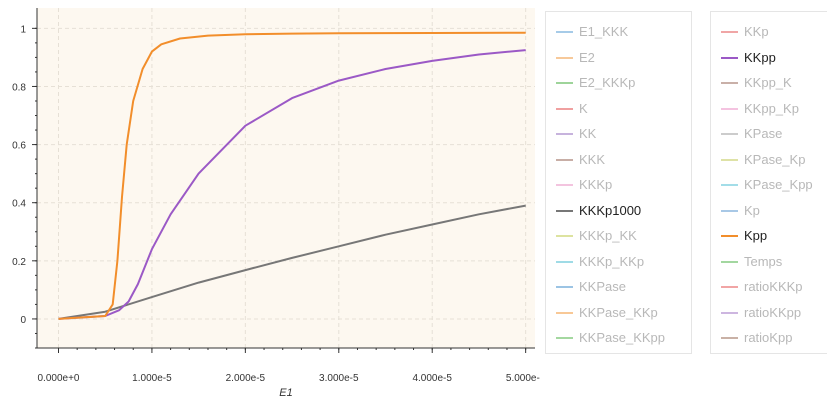  I want to click on legend-label: KK, so click(588, 133).